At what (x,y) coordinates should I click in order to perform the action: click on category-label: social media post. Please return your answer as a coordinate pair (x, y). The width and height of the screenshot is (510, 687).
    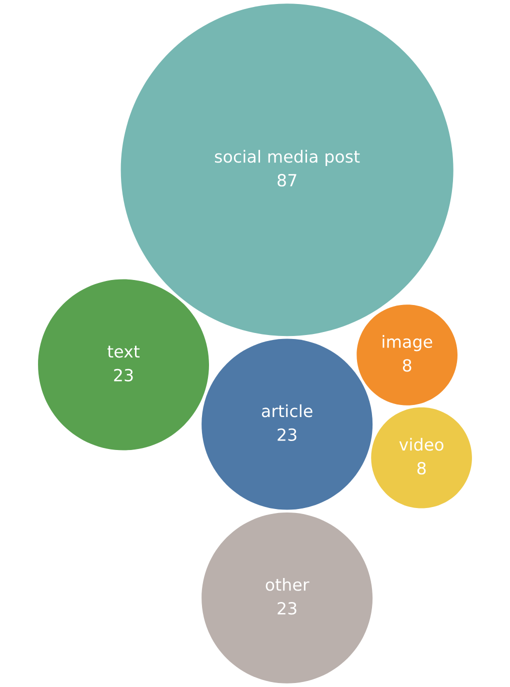
    Looking at the image, I should click on (287, 158).